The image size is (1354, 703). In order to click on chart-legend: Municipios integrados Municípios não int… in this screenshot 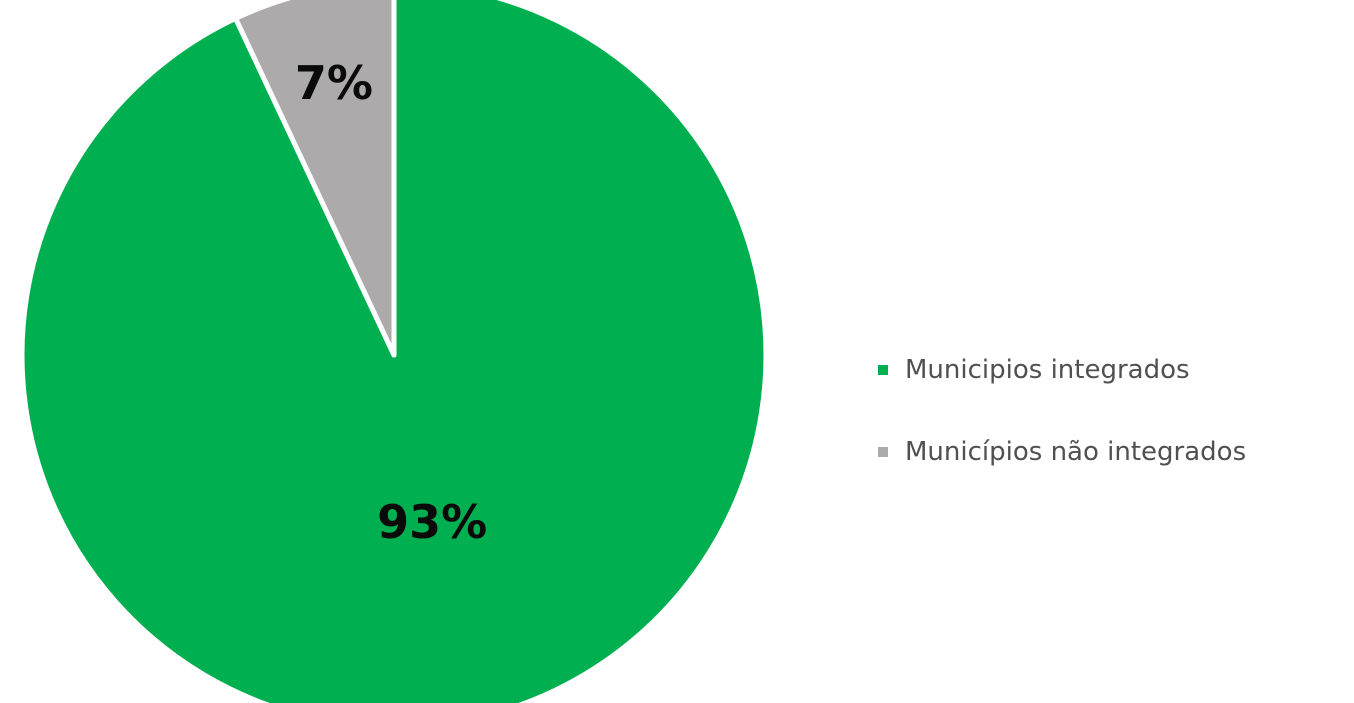, I will do `click(1113, 432)`.